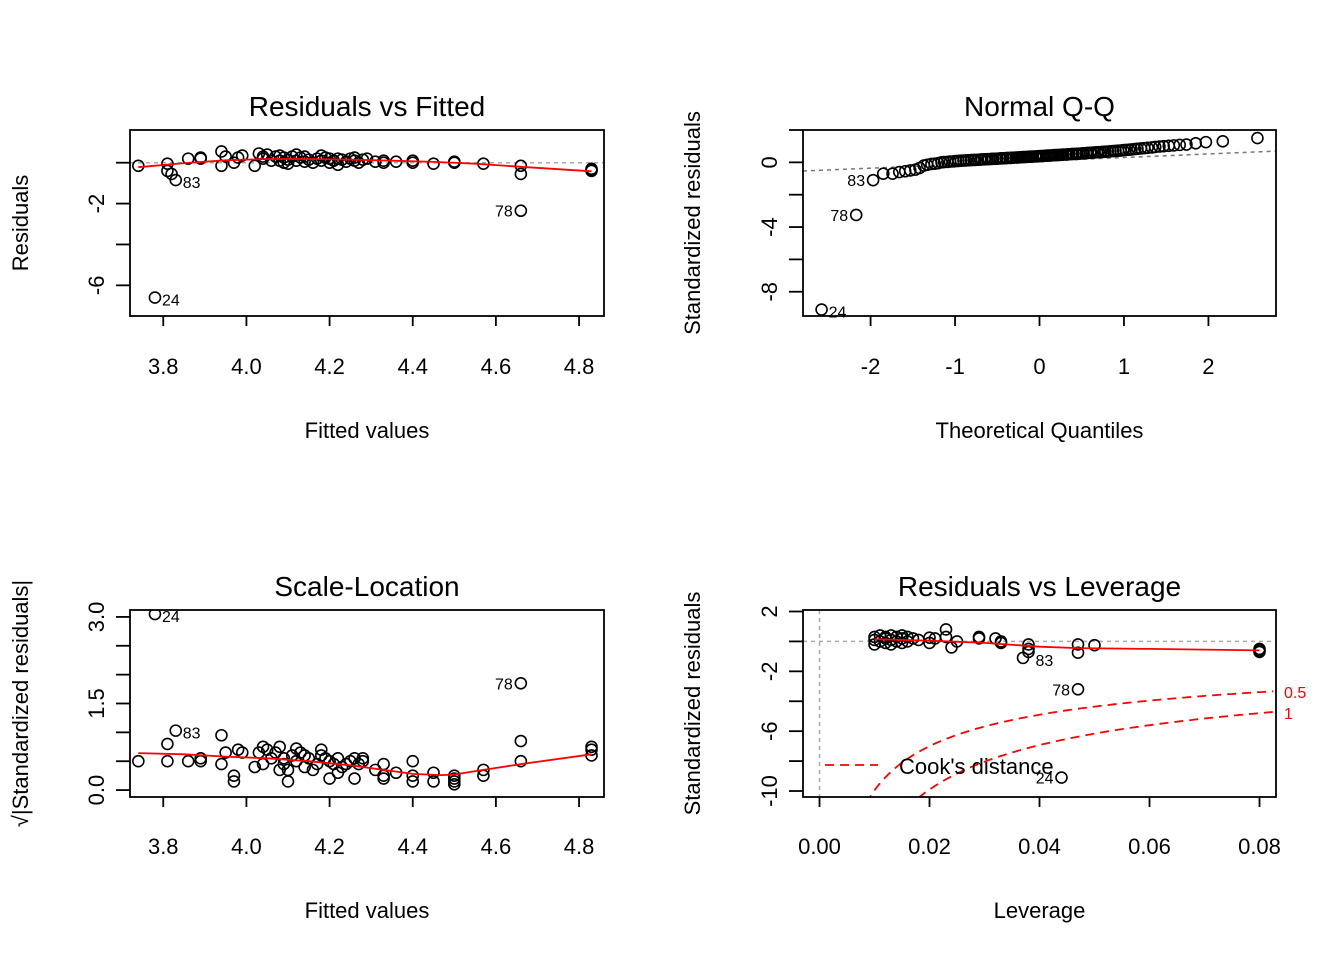  Describe the element at coordinates (1259, 846) in the screenshot. I see `x-tick-label: 0.08` at that location.